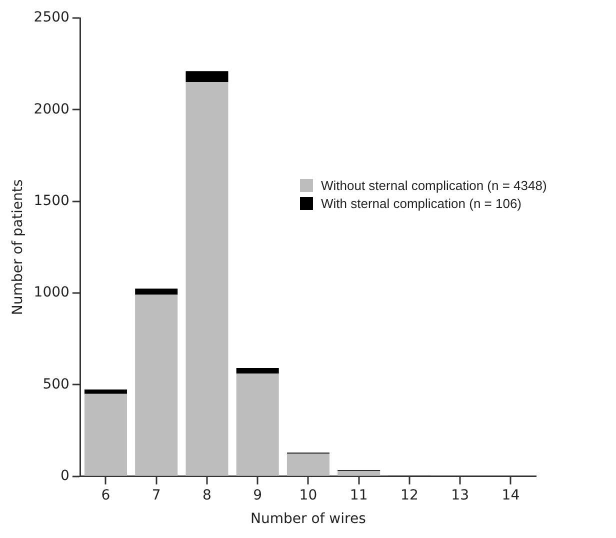 The width and height of the screenshot is (616, 538). I want to click on y-tick-label: 2500, so click(52, 18).